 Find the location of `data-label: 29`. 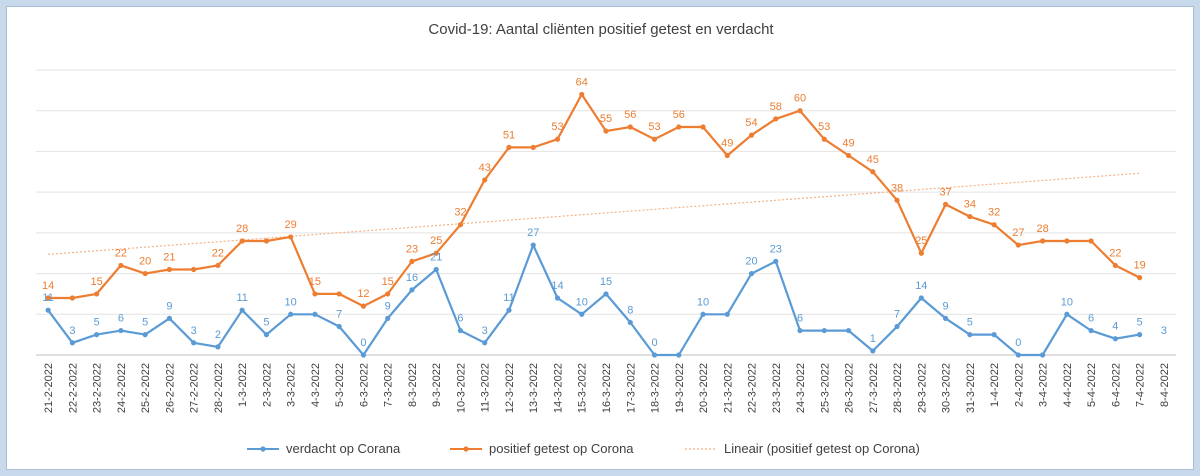

data-label: 29 is located at coordinates (291, 225).